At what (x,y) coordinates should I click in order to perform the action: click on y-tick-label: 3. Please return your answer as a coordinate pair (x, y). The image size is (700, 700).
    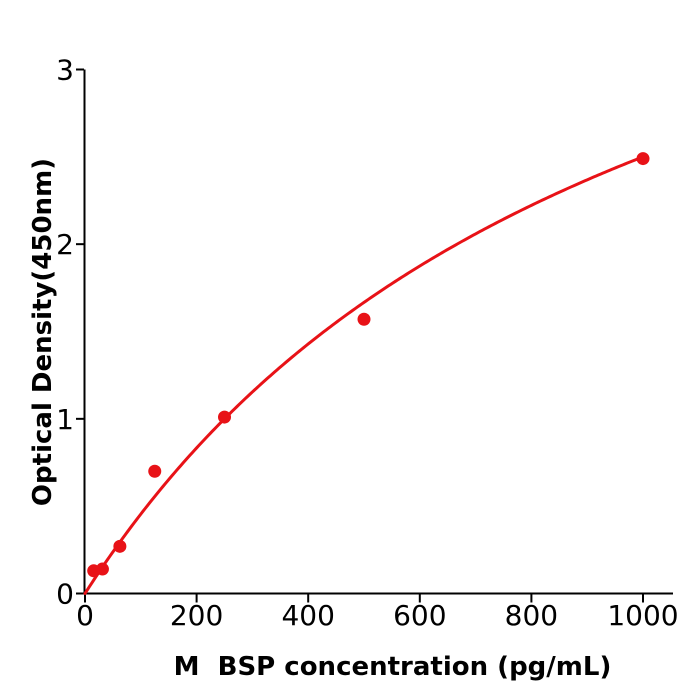
    Looking at the image, I should click on (65, 70).